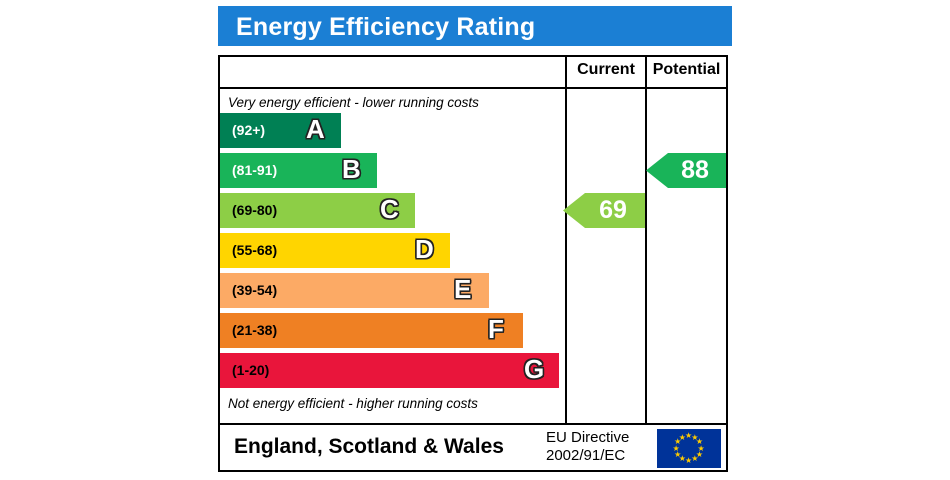 The width and height of the screenshot is (950, 480). What do you see at coordinates (463, 289) in the screenshot?
I see `band-letter-e: E` at bounding box center [463, 289].